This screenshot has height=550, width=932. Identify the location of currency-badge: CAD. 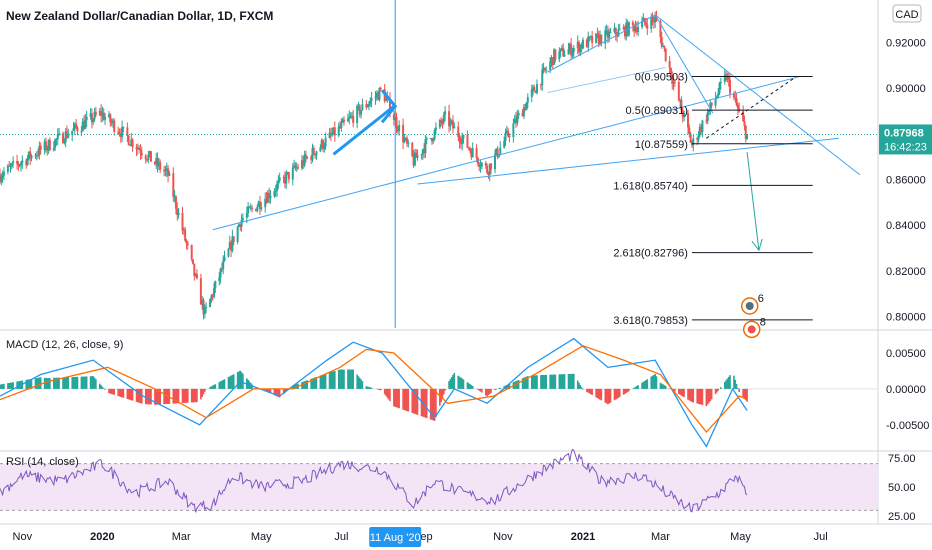
(907, 13).